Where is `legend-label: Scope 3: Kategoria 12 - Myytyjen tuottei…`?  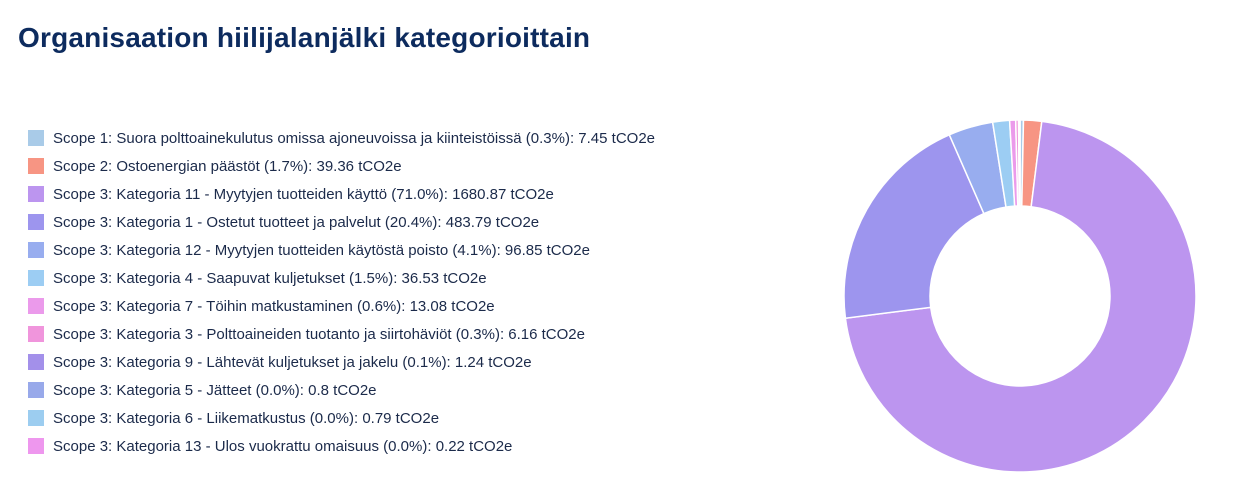
legend-label: Scope 3: Kategoria 12 - Myytyjen tuottei… is located at coordinates (321, 250).